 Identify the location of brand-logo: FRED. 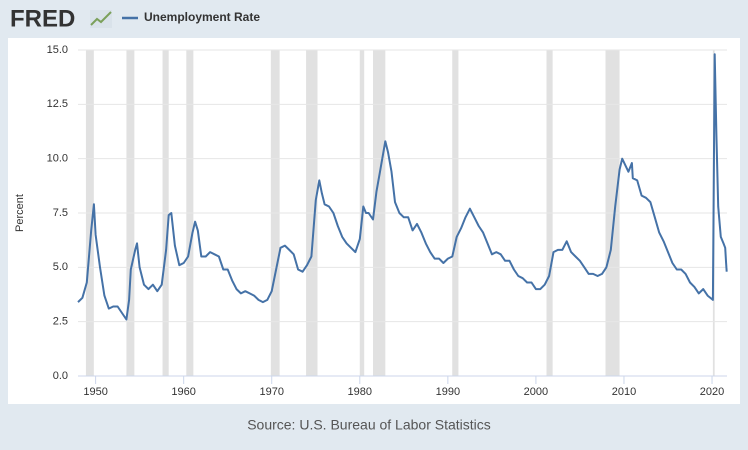
(42, 18).